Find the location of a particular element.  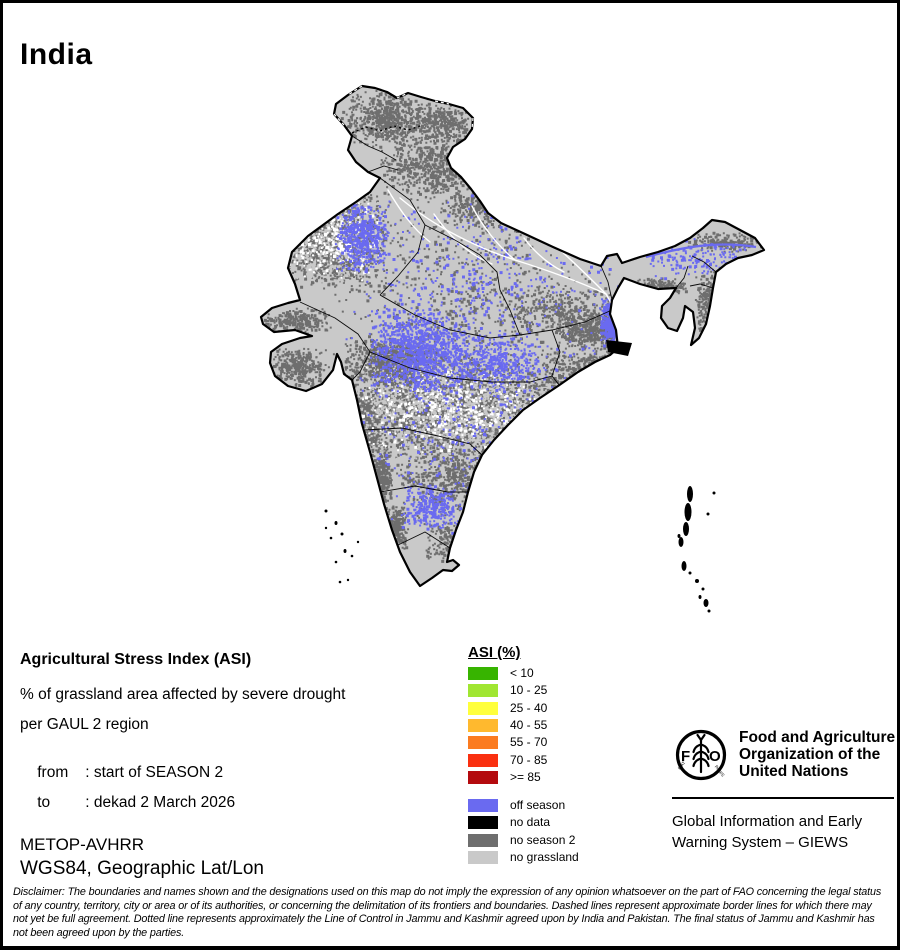

legend-label: 10 - 25 is located at coordinates (529, 690).